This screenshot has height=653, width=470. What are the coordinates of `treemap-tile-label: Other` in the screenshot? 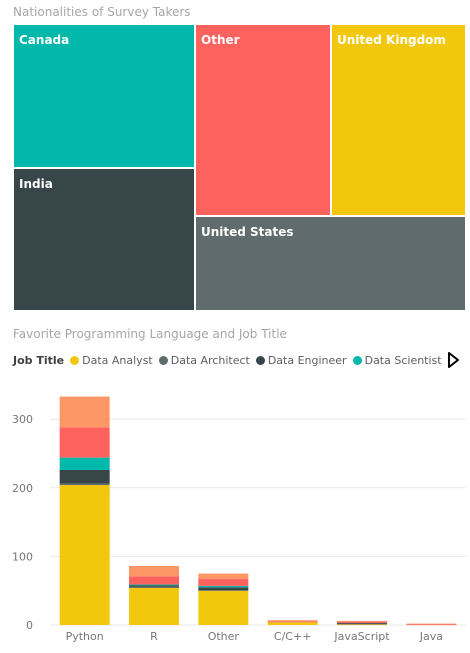 It's located at (220, 40).